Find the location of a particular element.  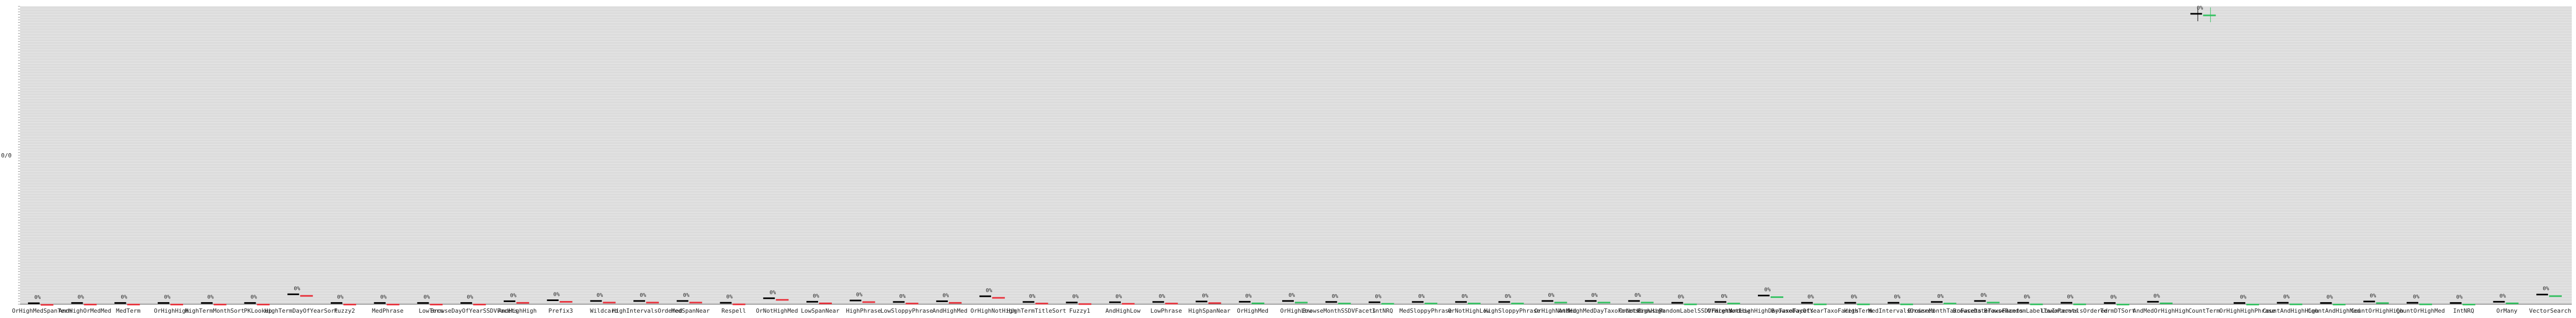

y-tick-labels is located at coordinates (19, 156).